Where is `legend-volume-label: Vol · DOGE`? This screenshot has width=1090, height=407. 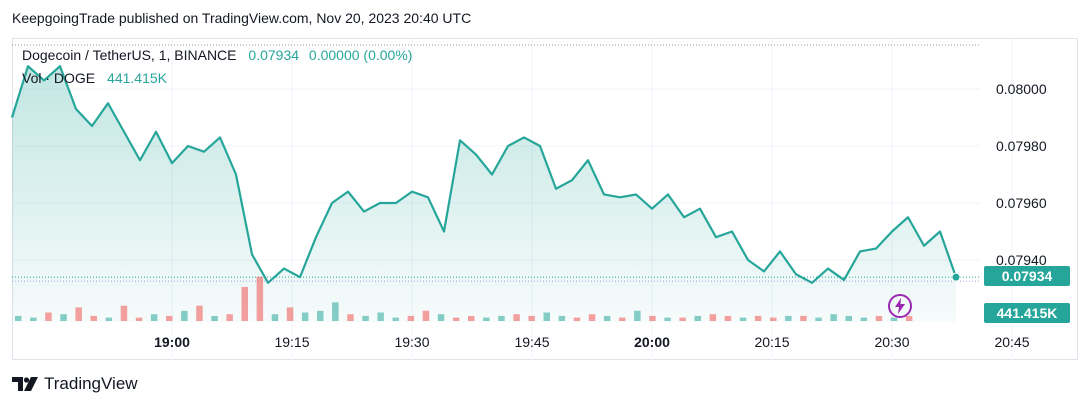
legend-volume-label: Vol · DOGE is located at coordinates (59, 78).